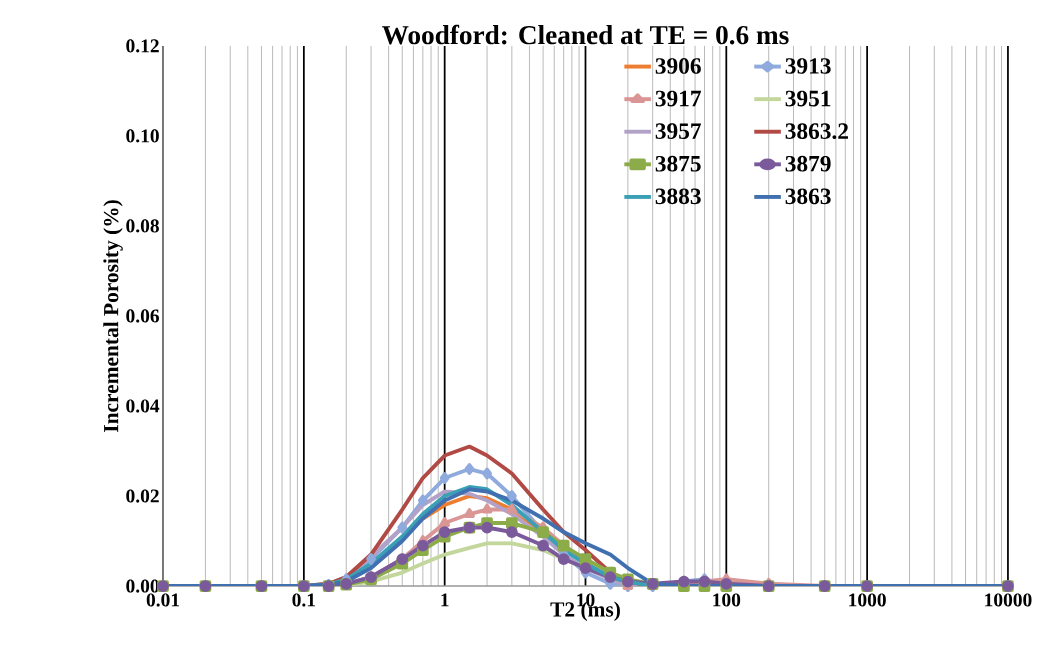 The image size is (1048, 655). What do you see at coordinates (585, 34) in the screenshot?
I see `chart-title: Woodford: Cleaned at TE = 0.6 ms` at bounding box center [585, 34].